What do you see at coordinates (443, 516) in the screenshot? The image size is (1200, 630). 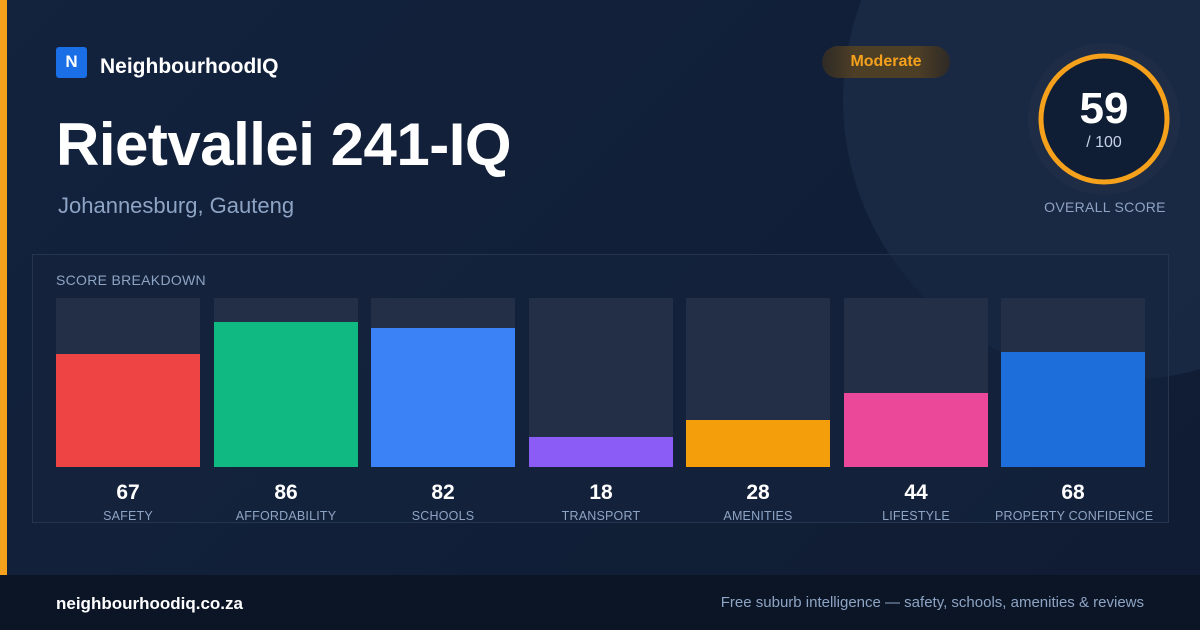 I see `bar-label: SCHOOLS` at bounding box center [443, 516].